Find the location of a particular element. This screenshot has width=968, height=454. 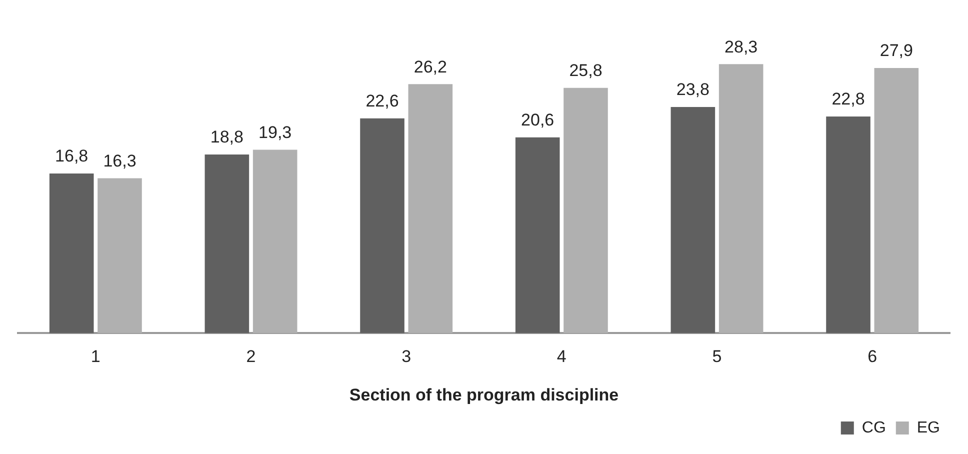

x-tick-label: 3 is located at coordinates (407, 356).